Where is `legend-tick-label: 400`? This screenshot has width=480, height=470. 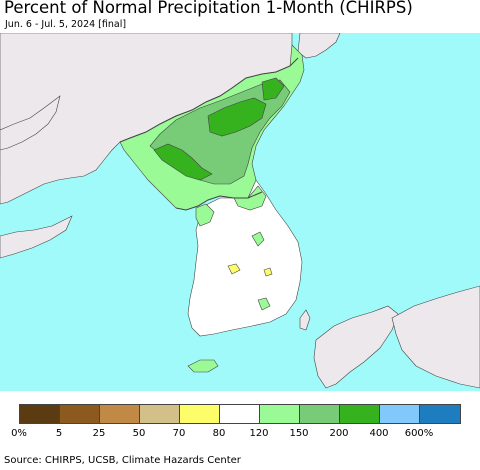 legend-tick-label: 400 is located at coordinates (379, 433).